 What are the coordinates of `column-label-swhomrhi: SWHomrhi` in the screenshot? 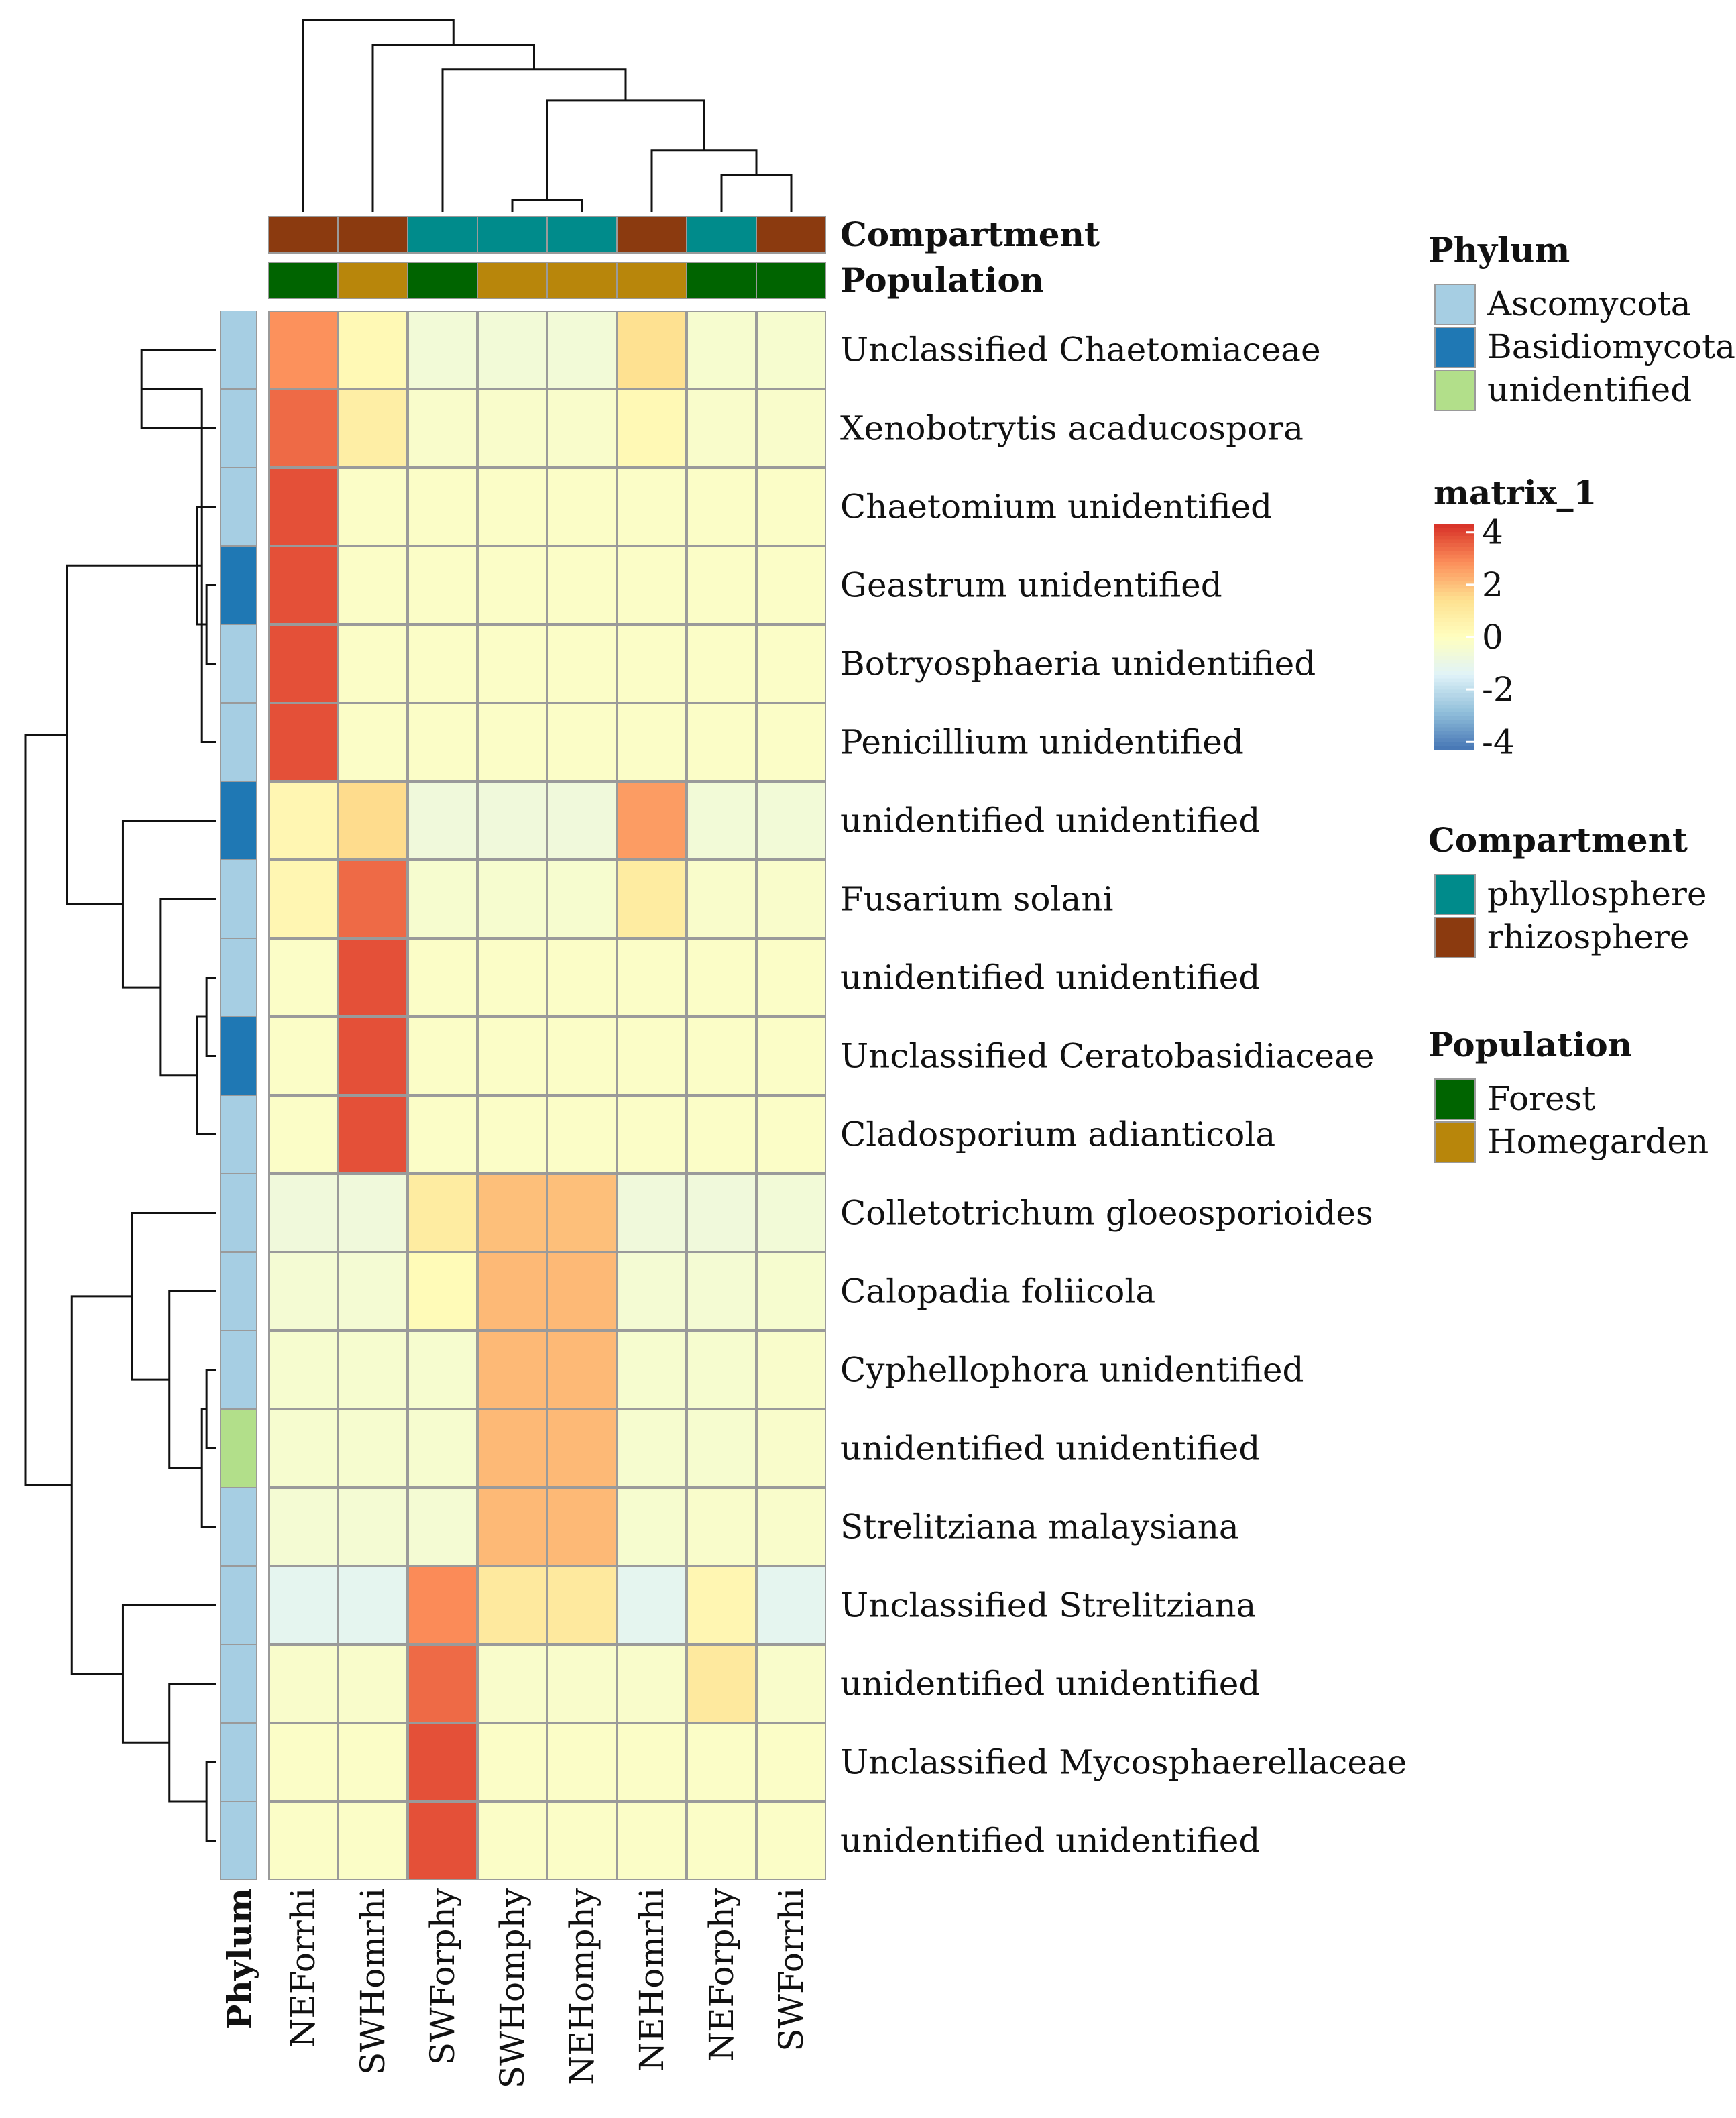 It's located at (372, 1981).